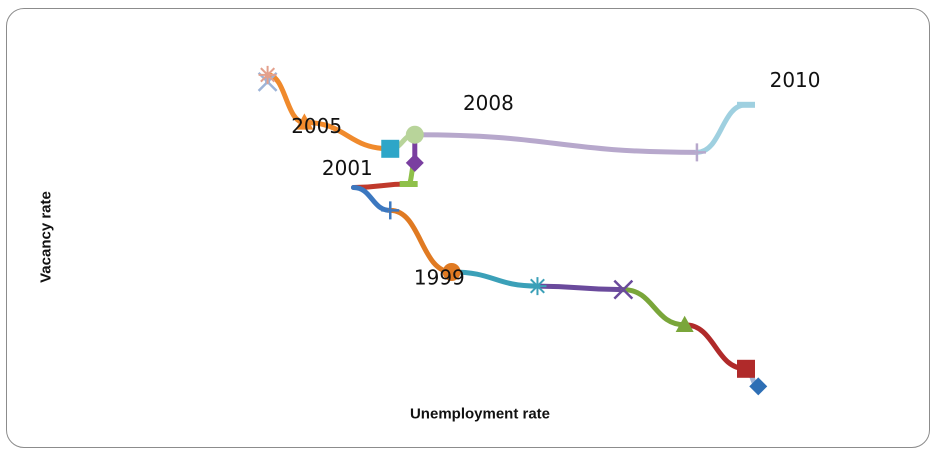 This screenshot has height=454, width=939. What do you see at coordinates (488, 103) in the screenshot?
I see `year-label: 2008` at bounding box center [488, 103].